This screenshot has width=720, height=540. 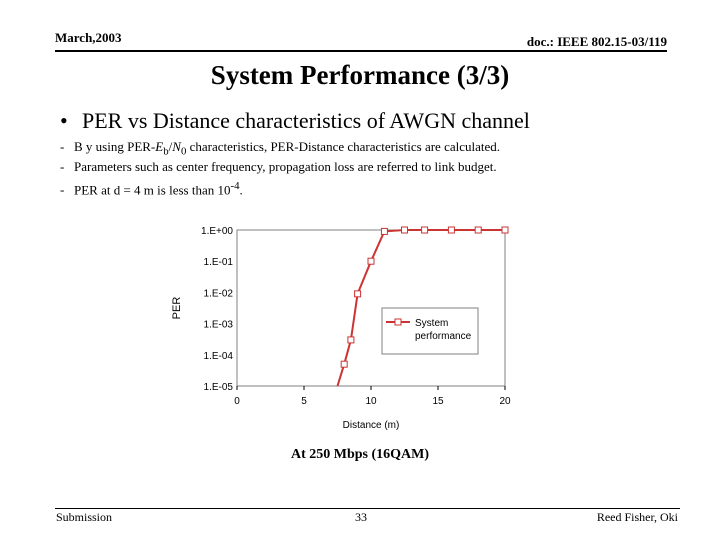 I want to click on y-tick-label: 1.E-05, so click(x=219, y=387).